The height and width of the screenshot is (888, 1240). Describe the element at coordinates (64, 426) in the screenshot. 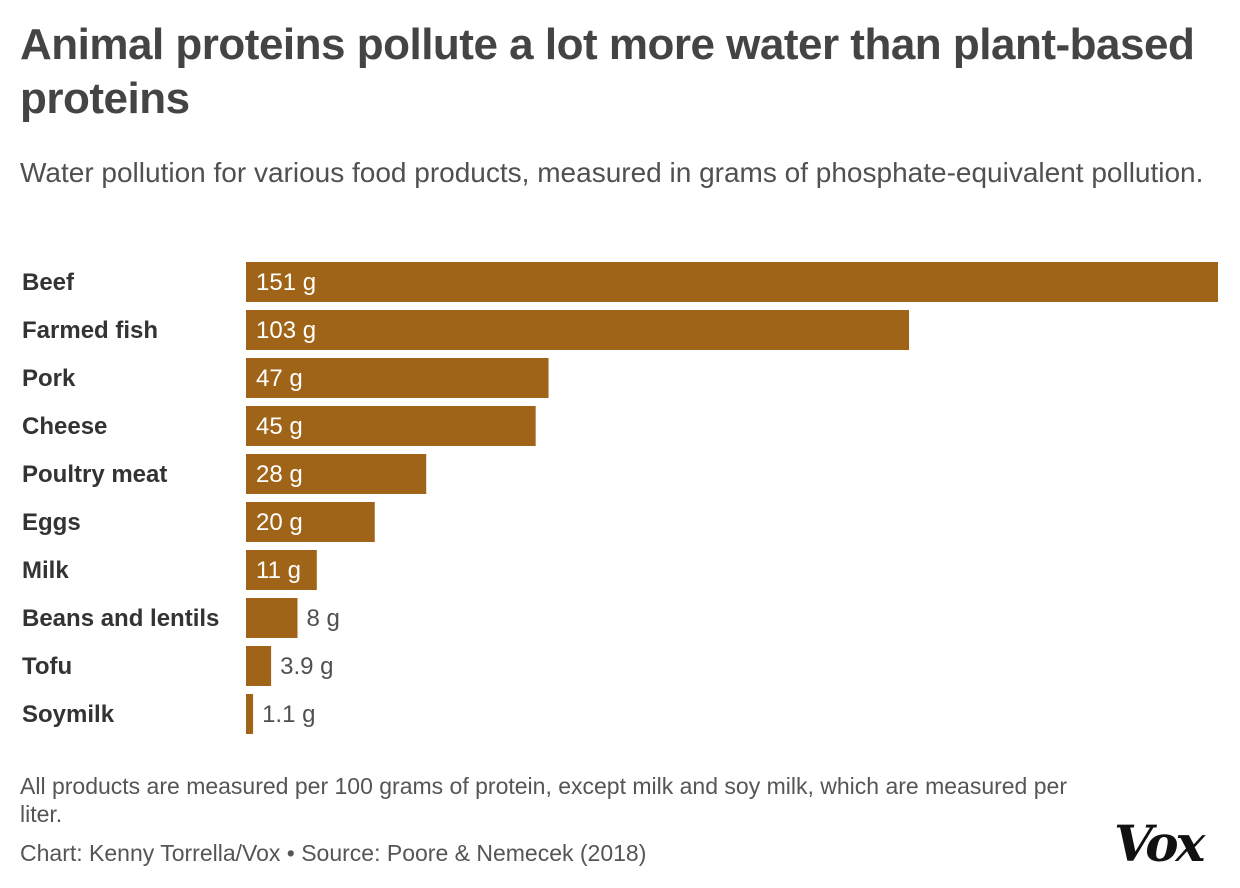

I see `category-label: Cheese` at that location.